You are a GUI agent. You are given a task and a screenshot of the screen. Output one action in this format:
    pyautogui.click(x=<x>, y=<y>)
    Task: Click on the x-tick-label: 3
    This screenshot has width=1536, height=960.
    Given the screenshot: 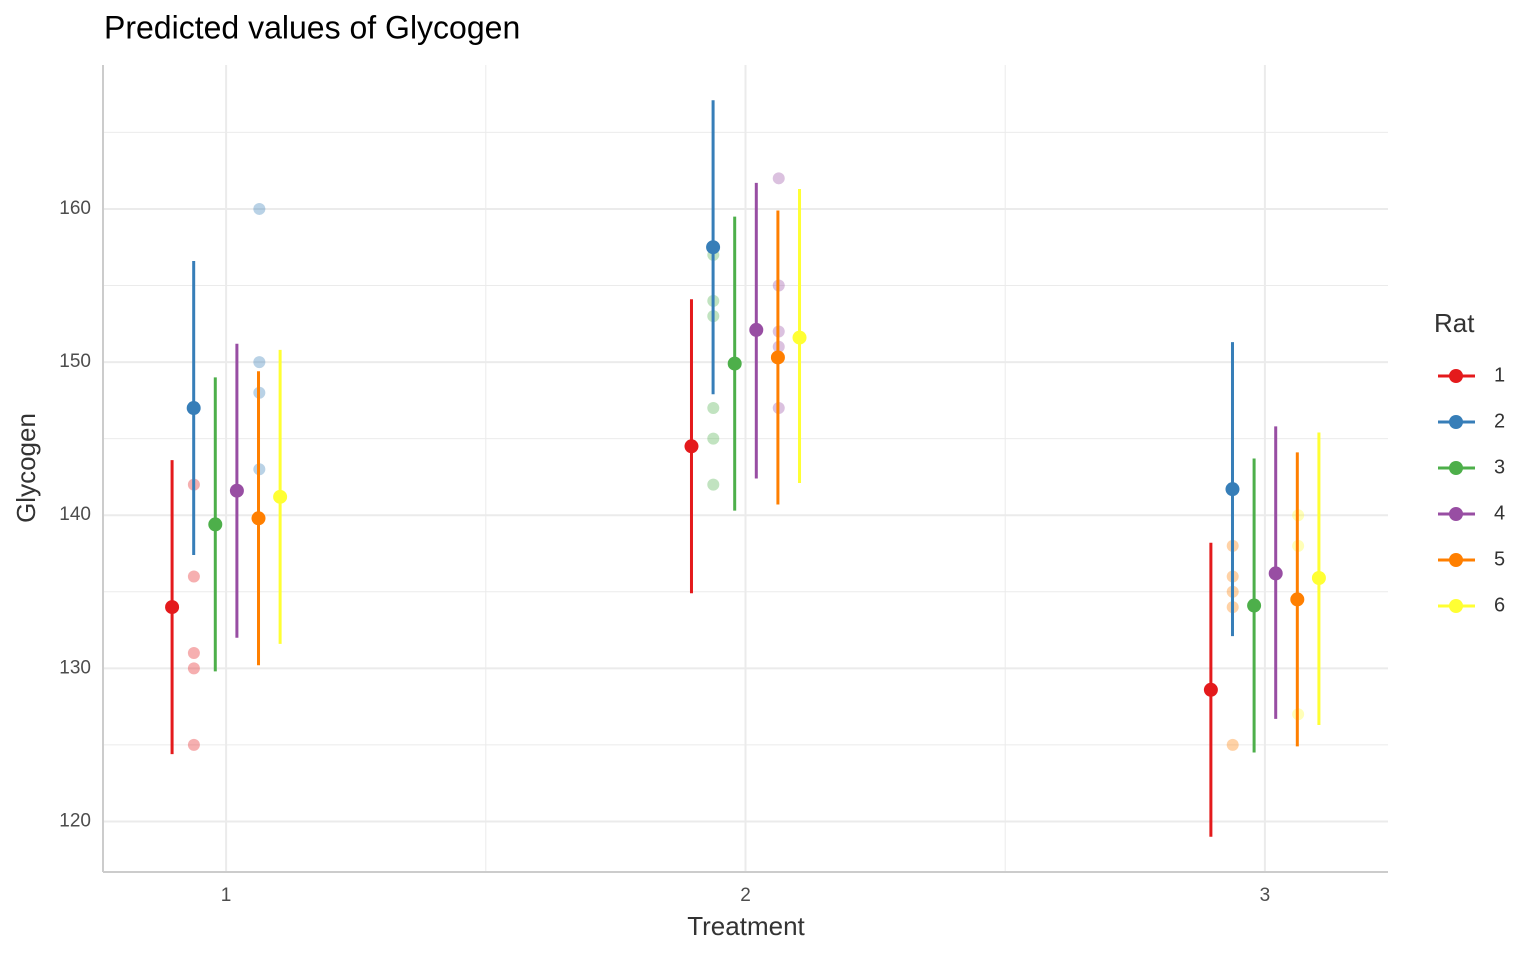 What is the action you would take?
    pyautogui.click(x=1265, y=895)
    